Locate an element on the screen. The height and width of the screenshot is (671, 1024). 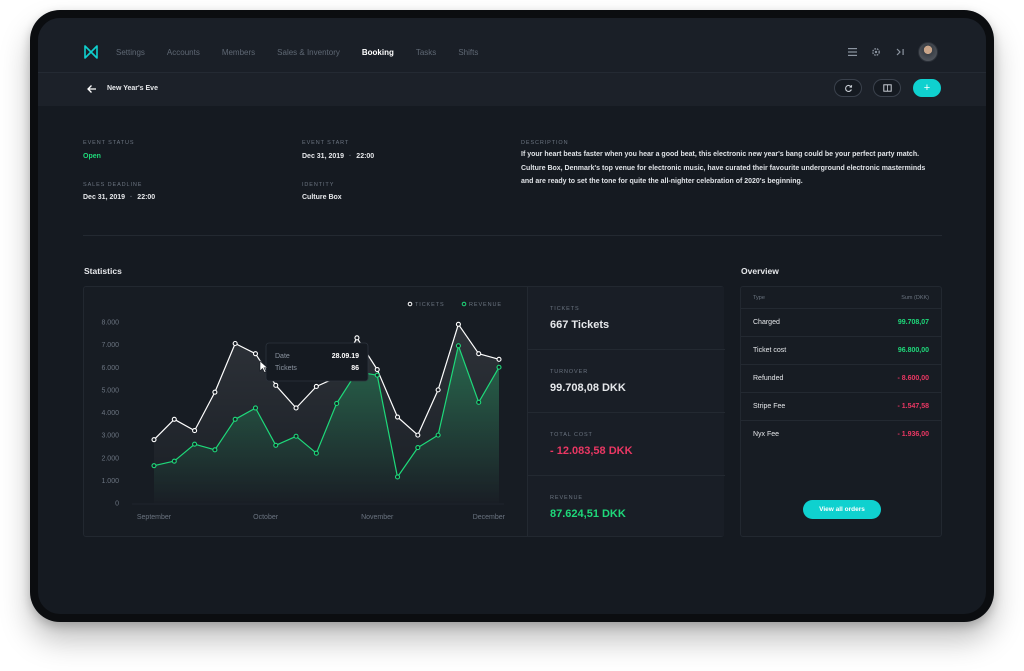
cursor-icon is located at coordinates (264, 366).